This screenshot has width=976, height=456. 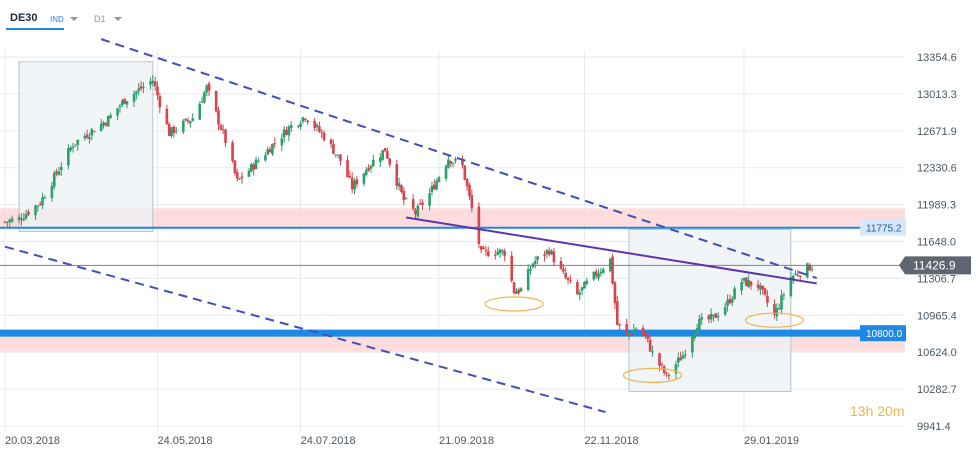 What do you see at coordinates (24, 18) in the screenshot?
I see `symbol-label: DE30` at bounding box center [24, 18].